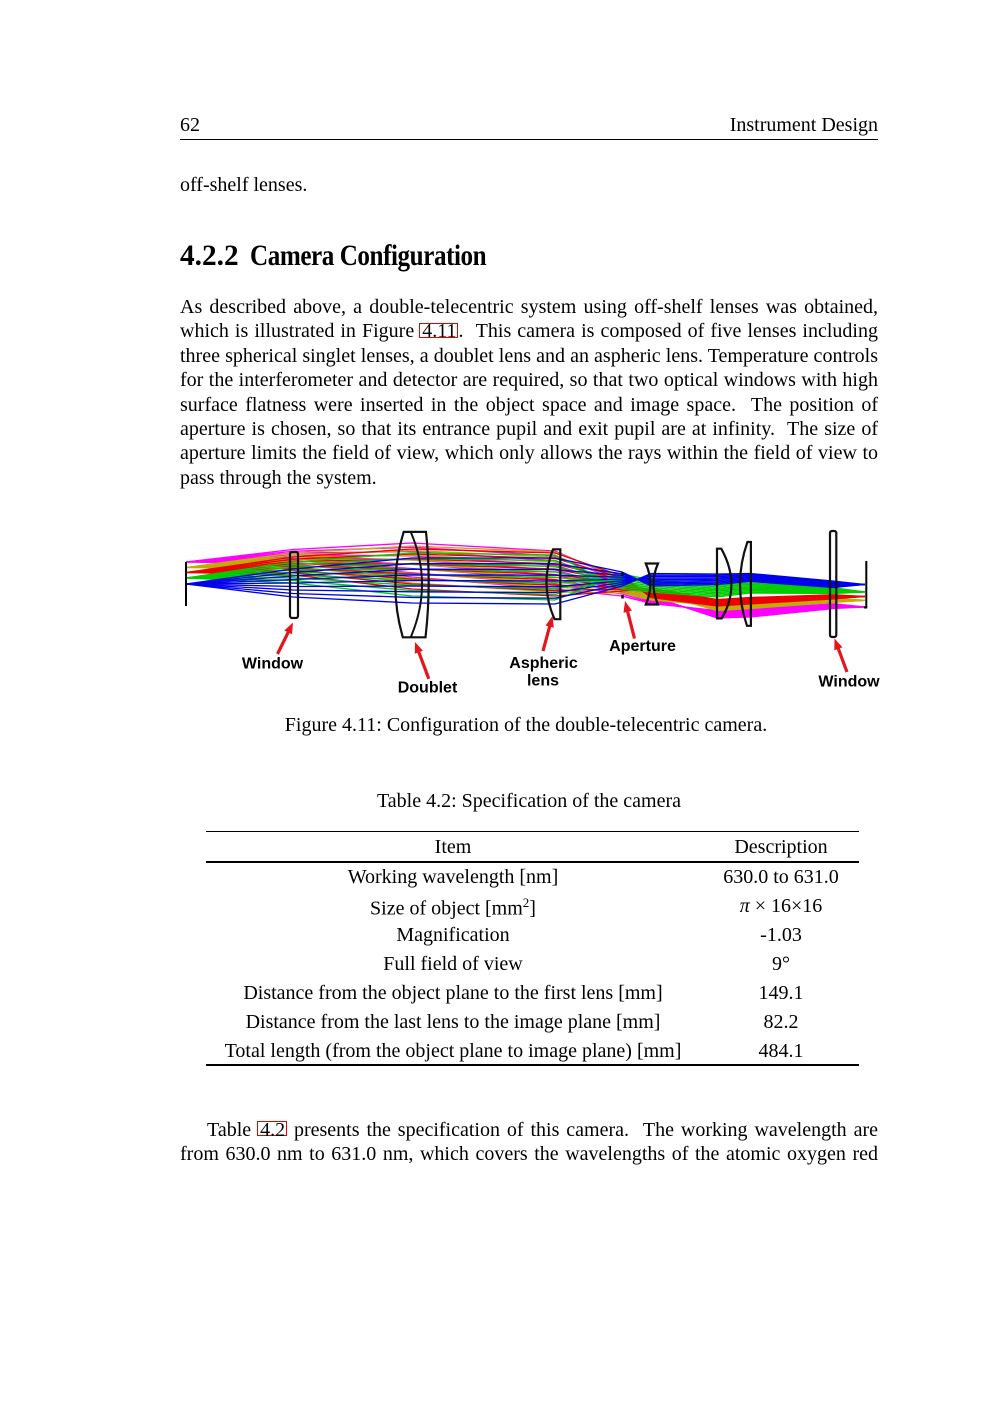 The height and width of the screenshot is (1414, 1000). Describe the element at coordinates (543, 681) in the screenshot. I see `svg-text: lens` at that location.